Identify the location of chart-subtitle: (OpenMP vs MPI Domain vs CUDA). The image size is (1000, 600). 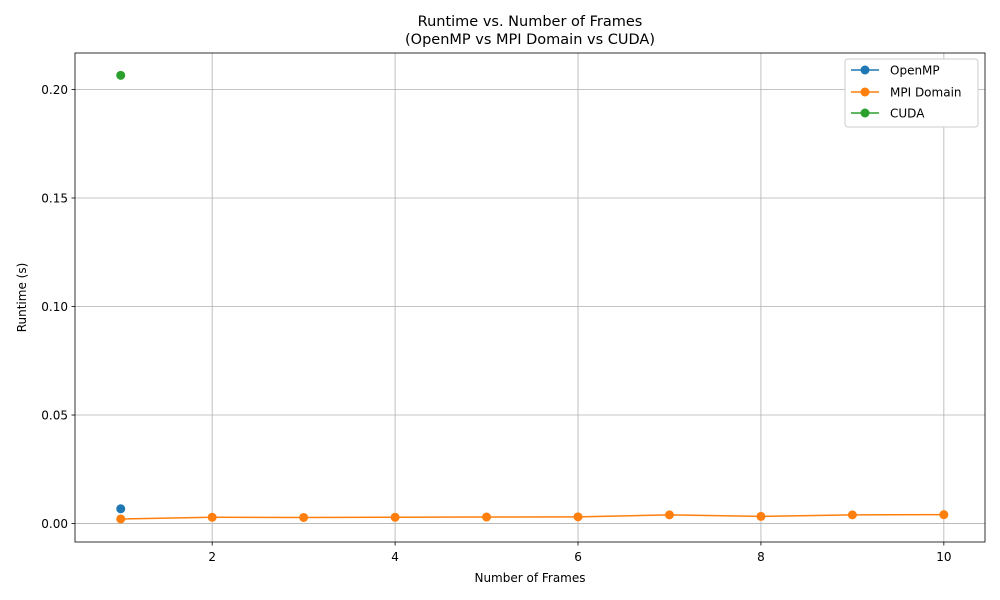
(530, 40).